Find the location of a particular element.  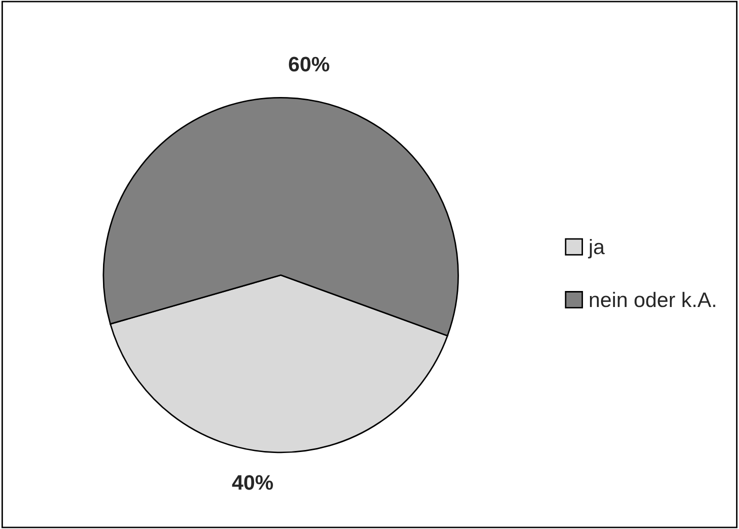

legend-label: ja is located at coordinates (596, 248).